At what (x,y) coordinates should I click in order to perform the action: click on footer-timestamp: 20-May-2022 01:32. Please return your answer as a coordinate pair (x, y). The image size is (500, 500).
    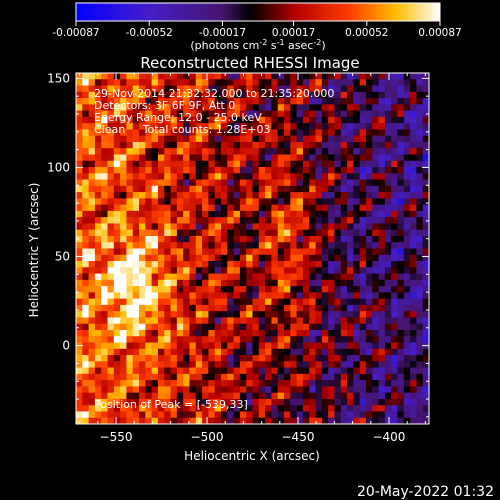
    Looking at the image, I should click on (425, 492).